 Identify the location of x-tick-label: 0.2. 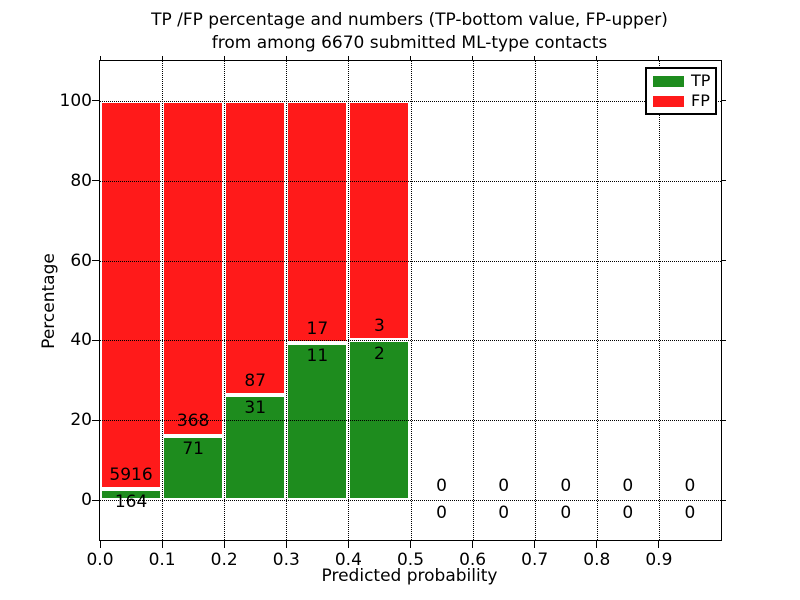
(224, 560).